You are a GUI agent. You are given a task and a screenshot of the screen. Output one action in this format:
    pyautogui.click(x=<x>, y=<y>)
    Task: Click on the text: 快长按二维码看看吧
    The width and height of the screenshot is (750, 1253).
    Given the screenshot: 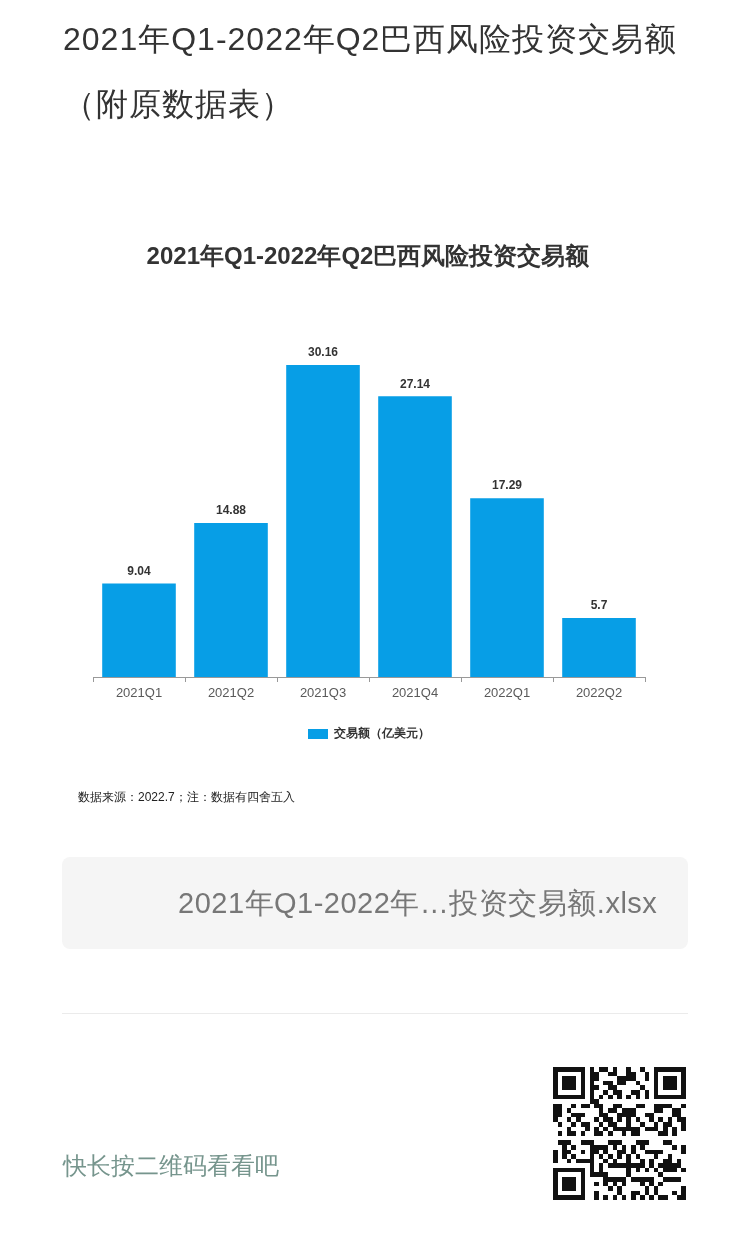 What is the action you would take?
    pyautogui.click(x=171, y=1166)
    